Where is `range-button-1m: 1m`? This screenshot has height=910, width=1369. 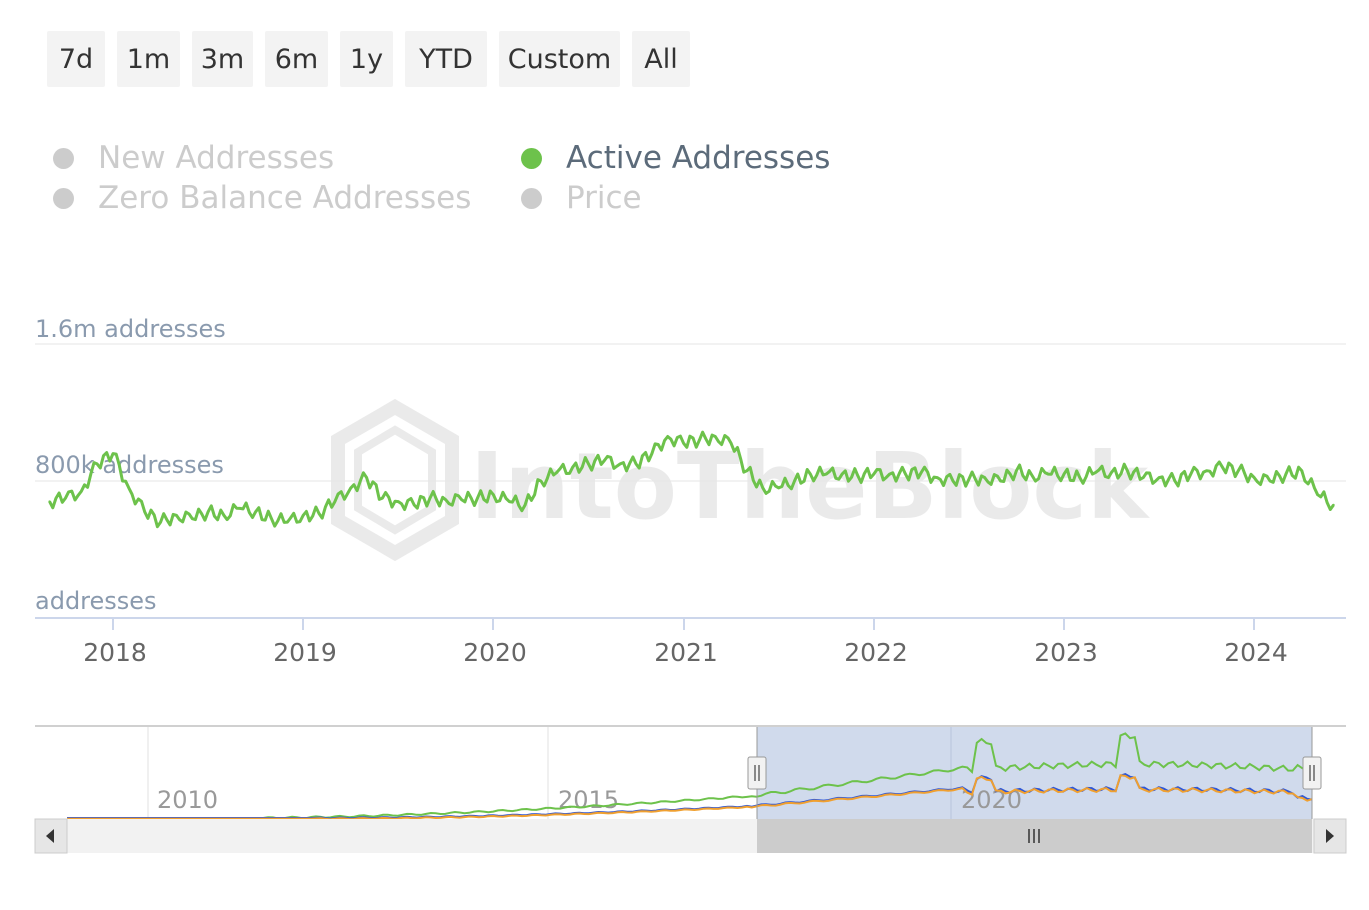
range-button-1m: 1m is located at coordinates (148, 59).